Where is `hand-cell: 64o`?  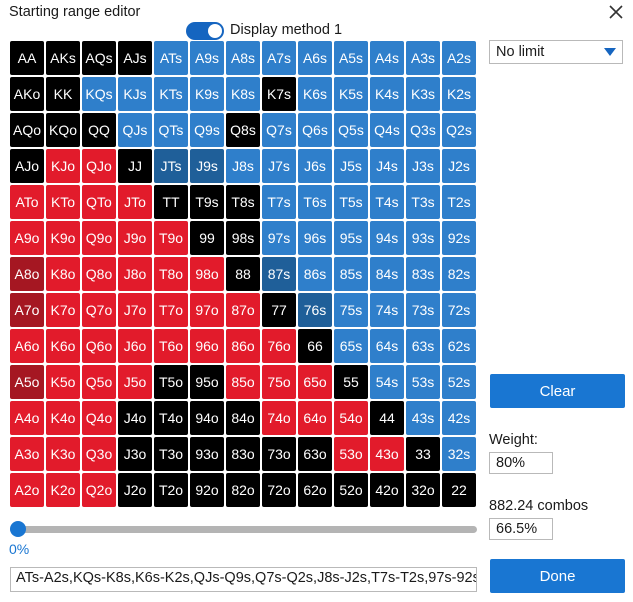 hand-cell: 64o is located at coordinates (315, 418).